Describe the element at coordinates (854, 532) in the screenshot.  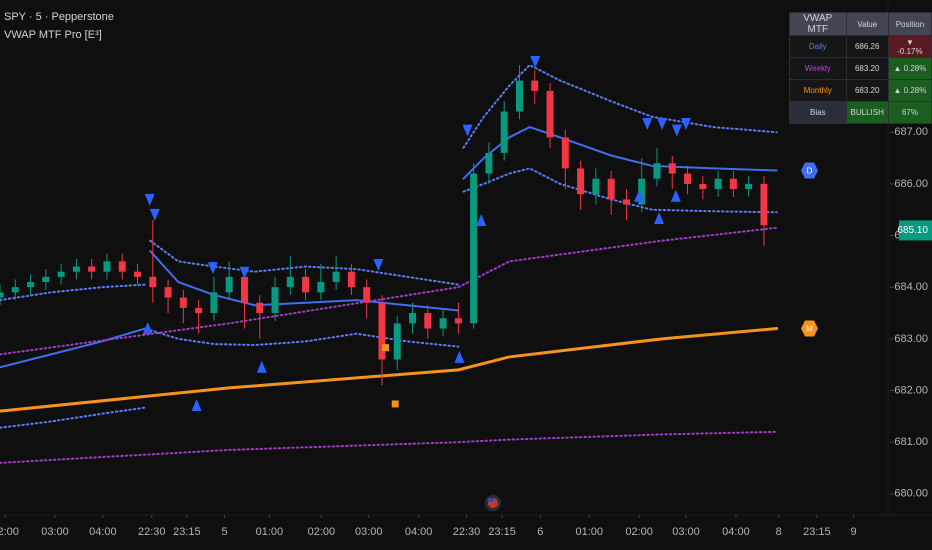
I see `x-tick-label: 9` at that location.